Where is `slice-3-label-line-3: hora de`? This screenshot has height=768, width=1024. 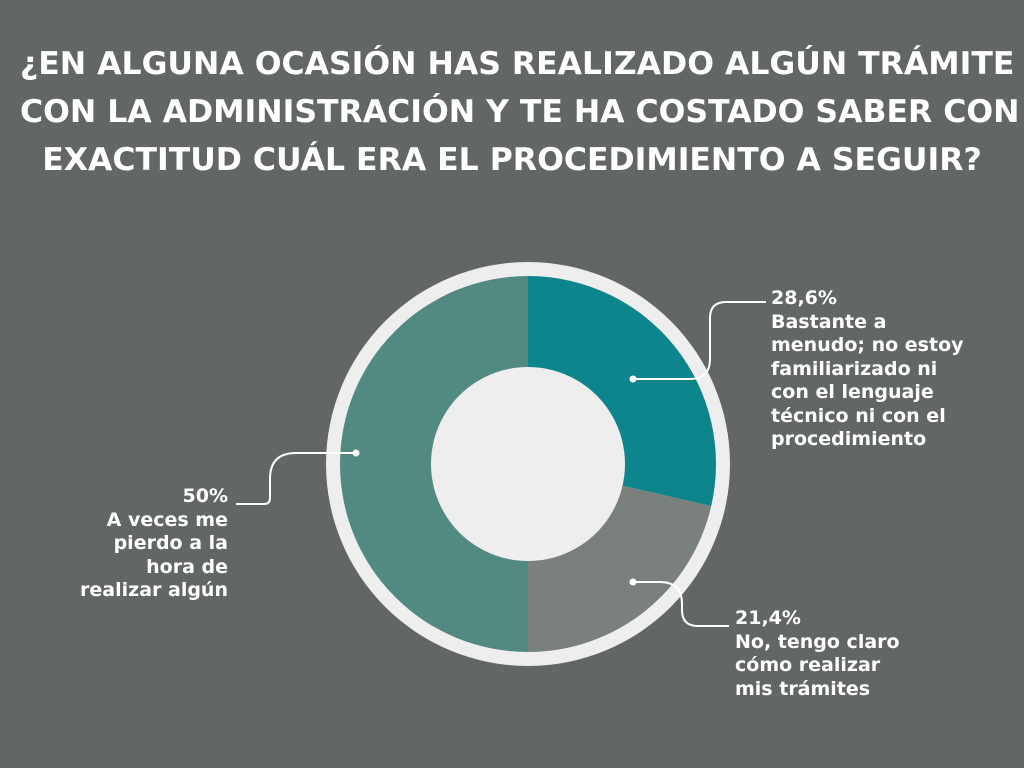 slice-3-label-line-3: hora de is located at coordinates (187, 566).